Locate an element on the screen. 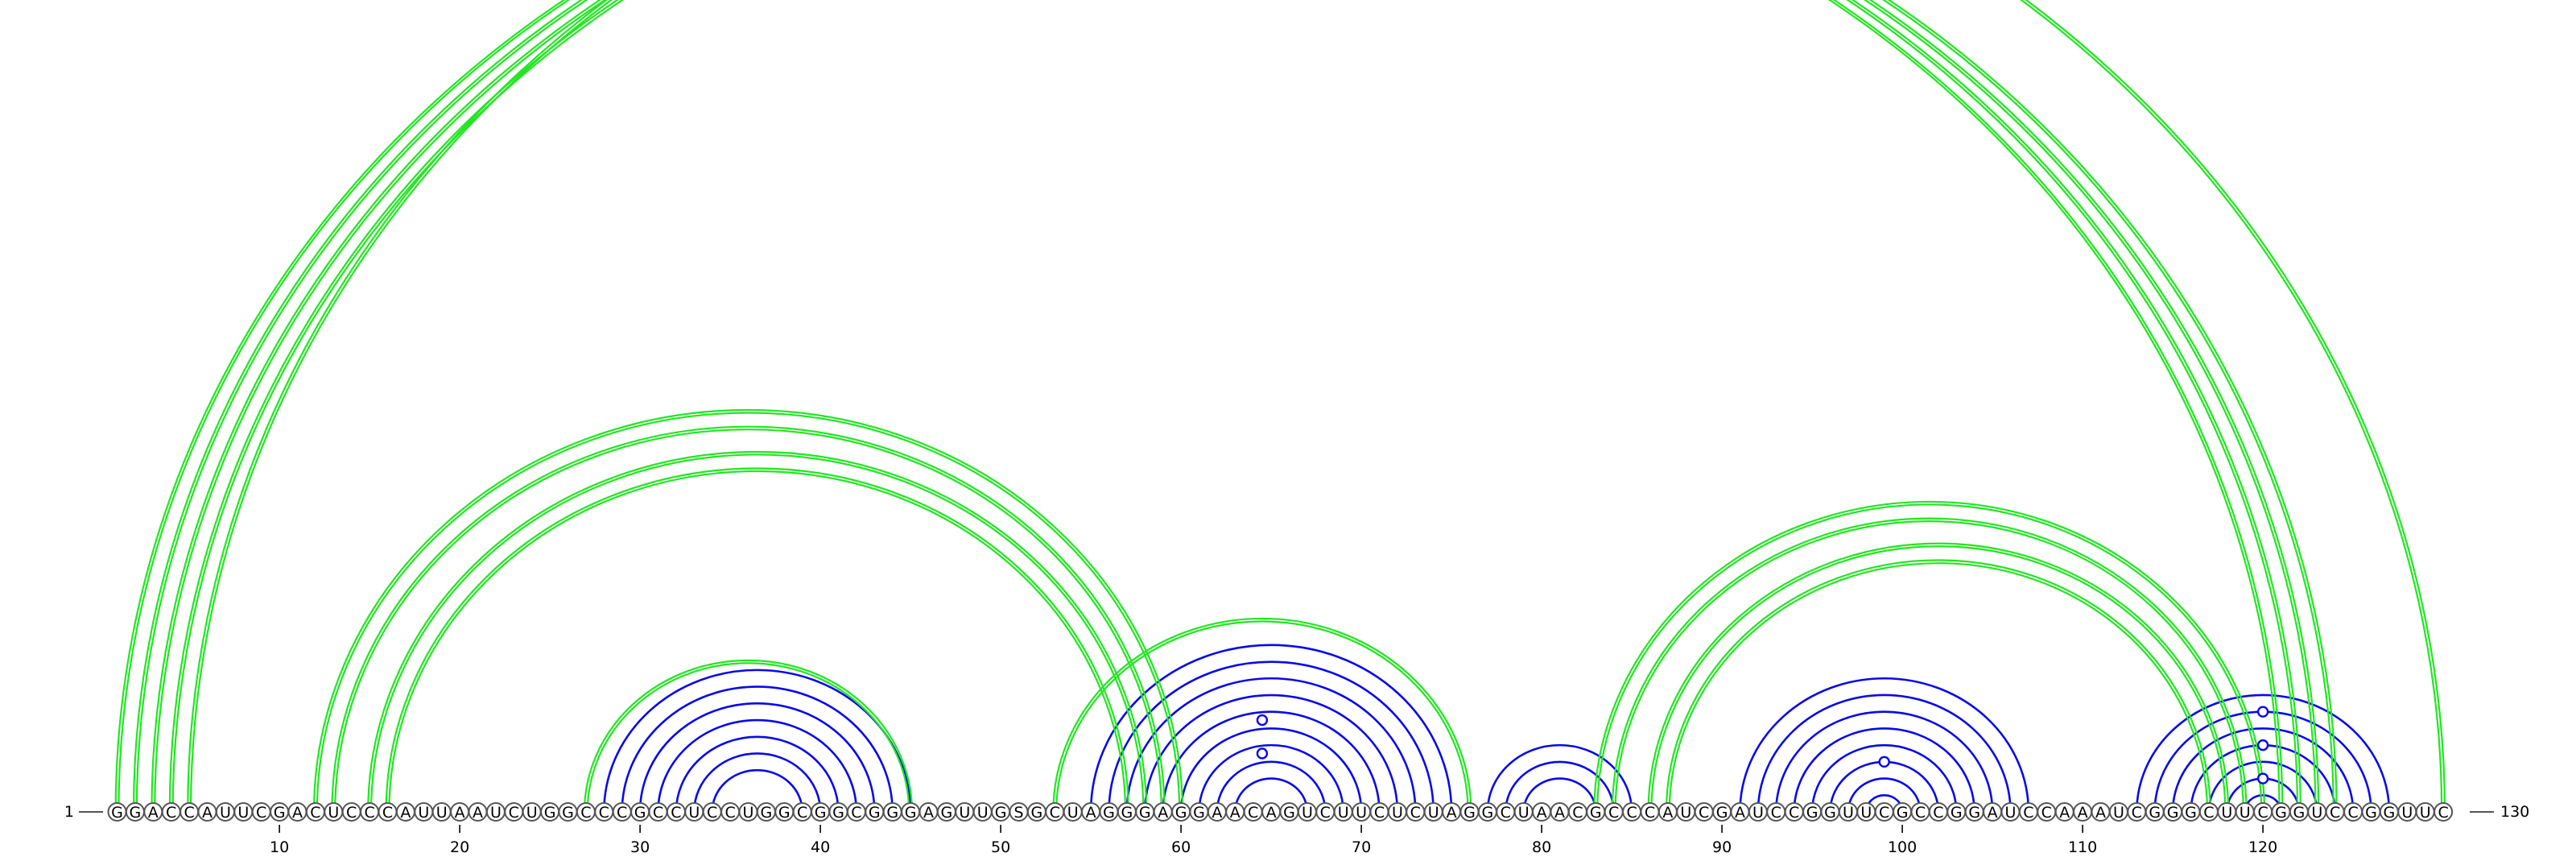 The height and width of the screenshot is (857, 2576). nucleotide-118: U is located at coordinates (2227, 812).